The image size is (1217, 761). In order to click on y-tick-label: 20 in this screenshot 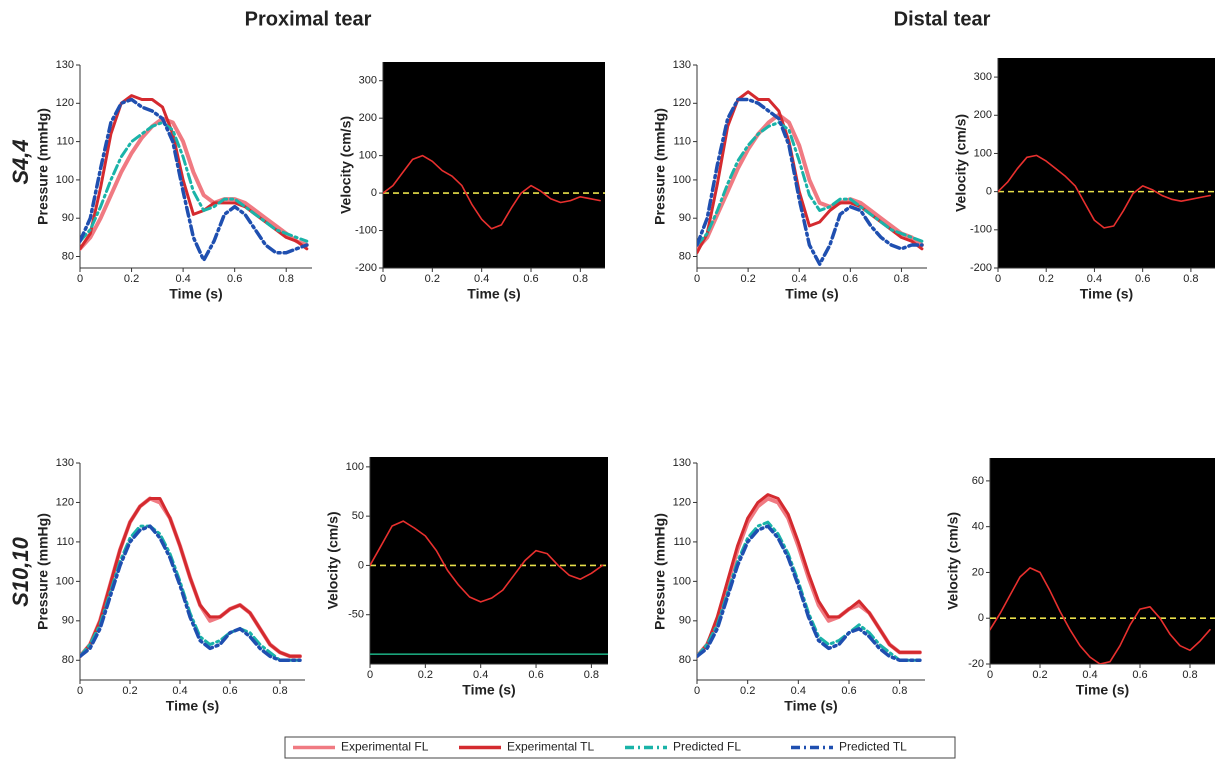, I will do `click(978, 572)`.